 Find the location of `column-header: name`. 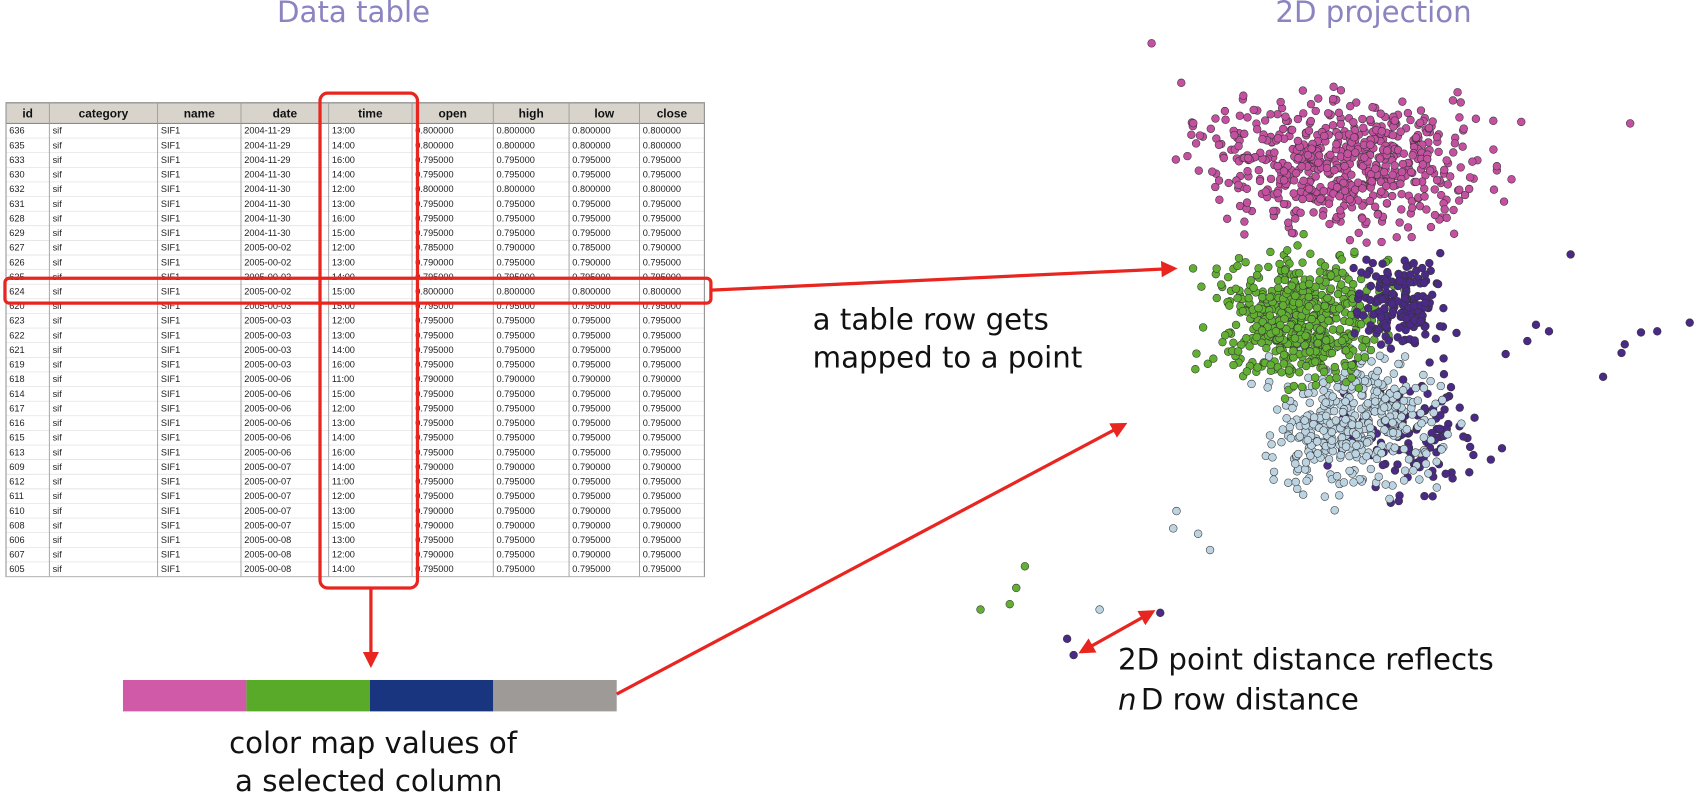

column-header: name is located at coordinates (199, 113).